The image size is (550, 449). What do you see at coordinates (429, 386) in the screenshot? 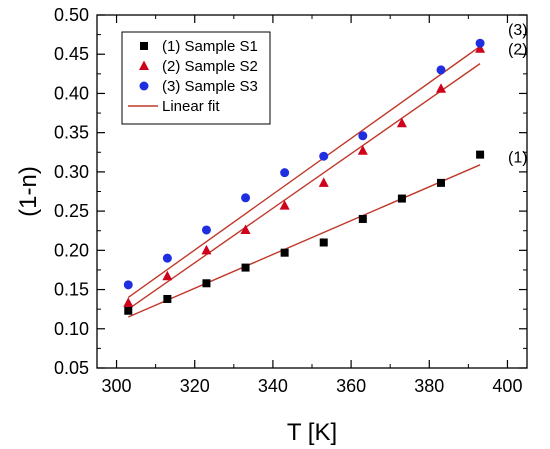
I see `x-tick-label: 380` at bounding box center [429, 386].